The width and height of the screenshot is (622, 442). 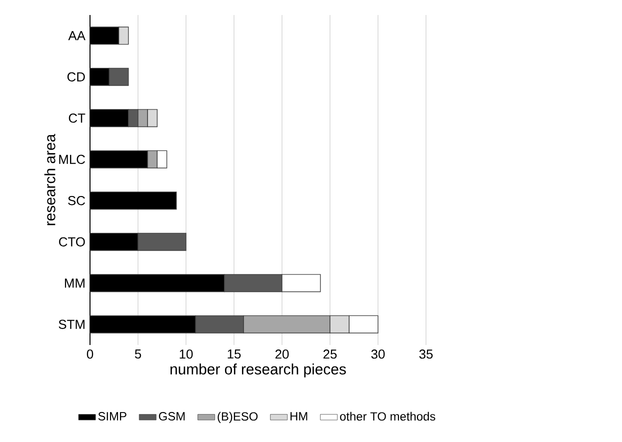 What do you see at coordinates (186, 354) in the screenshot?
I see `x-tick-label: 10` at bounding box center [186, 354].